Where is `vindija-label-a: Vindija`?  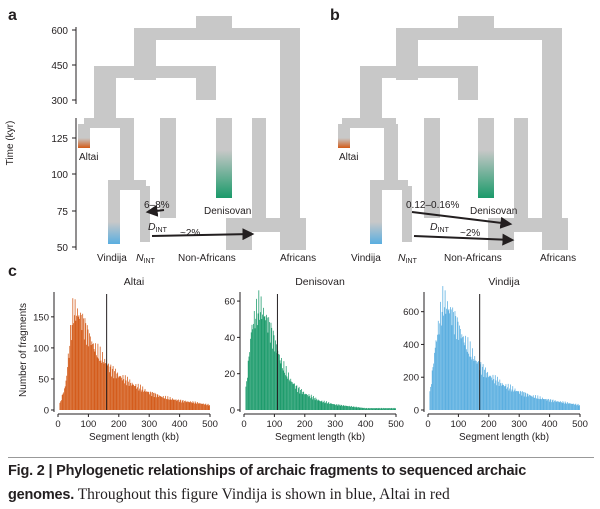 vindija-label-a: Vindija is located at coordinates (112, 258).